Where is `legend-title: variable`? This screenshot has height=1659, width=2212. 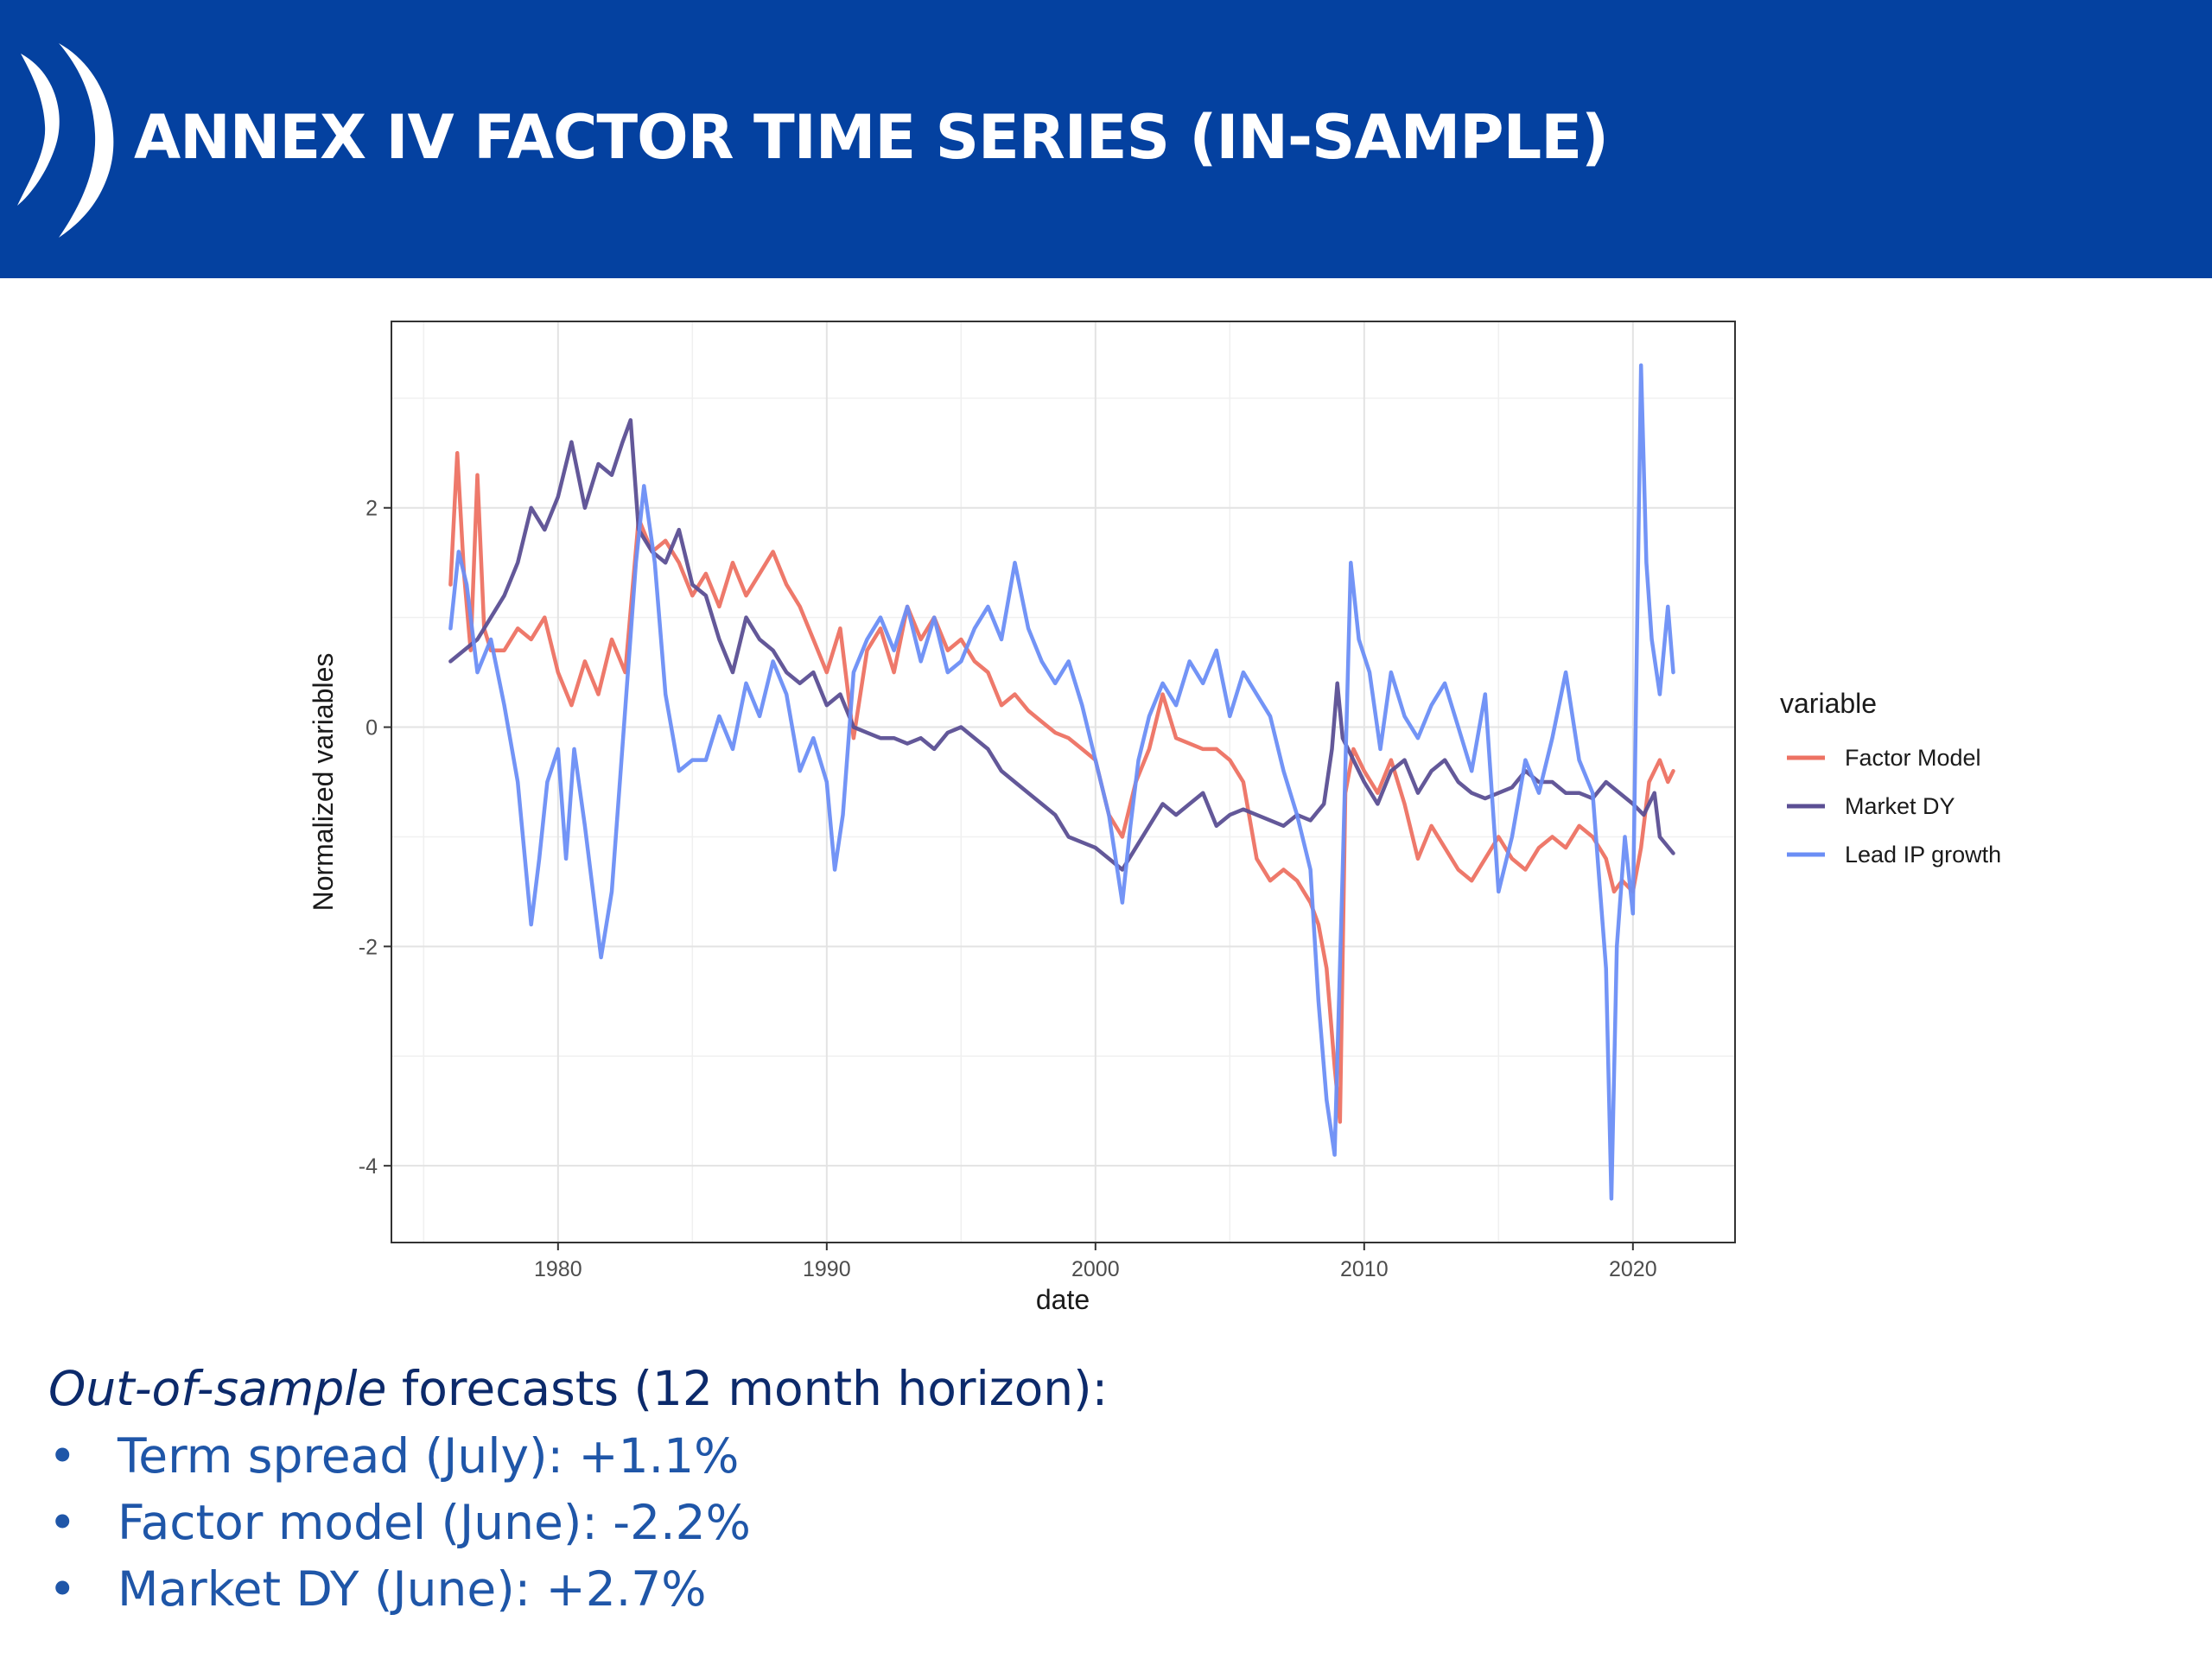
legend-title: variable is located at coordinates (1828, 703).